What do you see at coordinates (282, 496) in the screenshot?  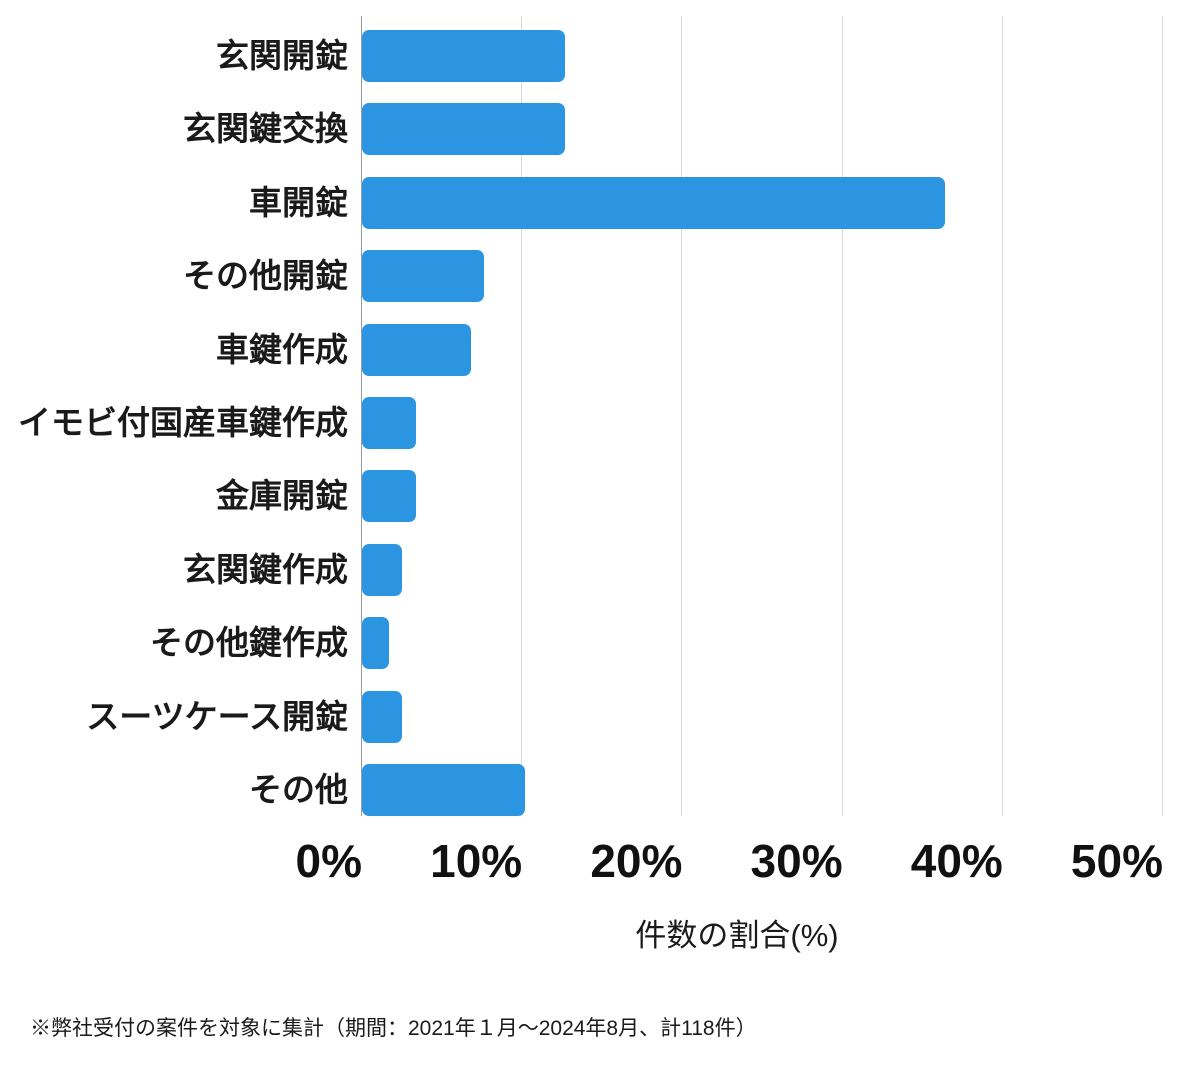 I see `category-label: 金庫開錠` at bounding box center [282, 496].